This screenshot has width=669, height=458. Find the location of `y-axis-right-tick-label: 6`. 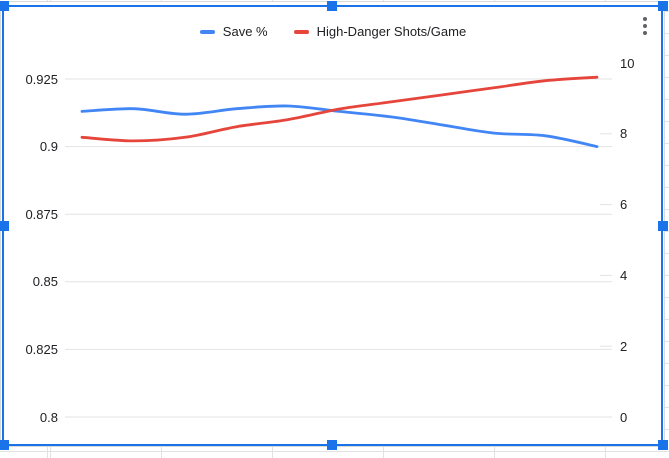

y-axis-right-tick-label: 6 is located at coordinates (624, 205).